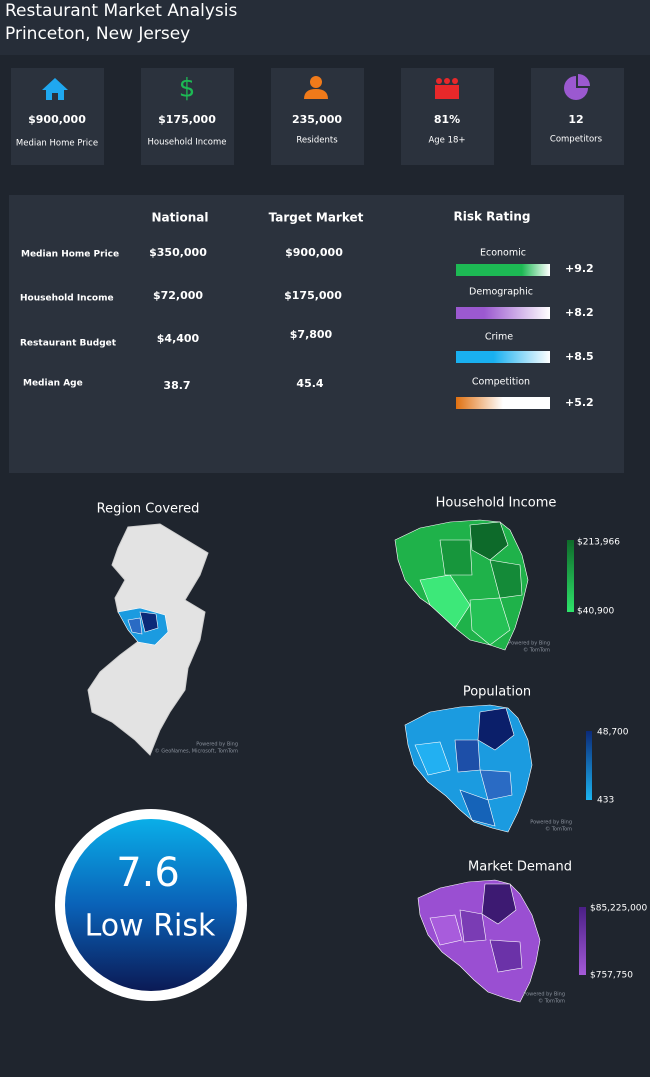 This screenshot has height=1077, width=650. What do you see at coordinates (499, 337) in the screenshot?
I see `risk-label: Crime` at bounding box center [499, 337].